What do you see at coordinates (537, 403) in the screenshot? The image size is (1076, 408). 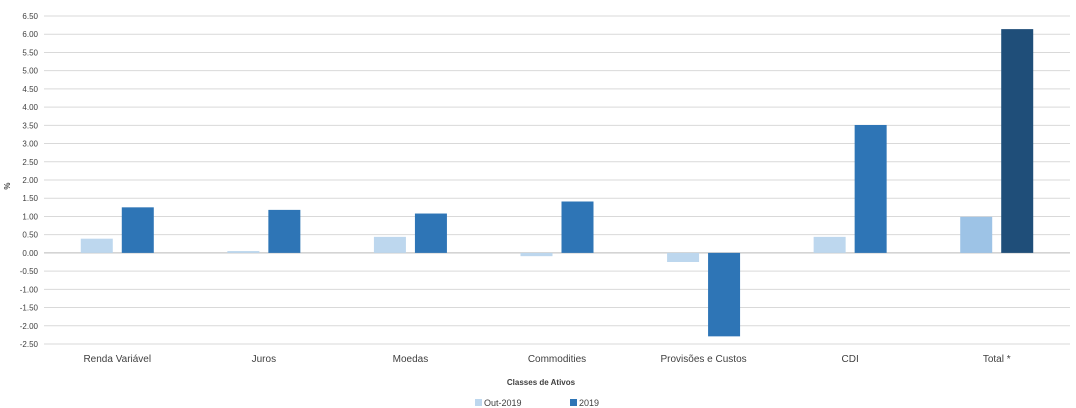 I see `legend: Out-2019 2019` at bounding box center [537, 403].